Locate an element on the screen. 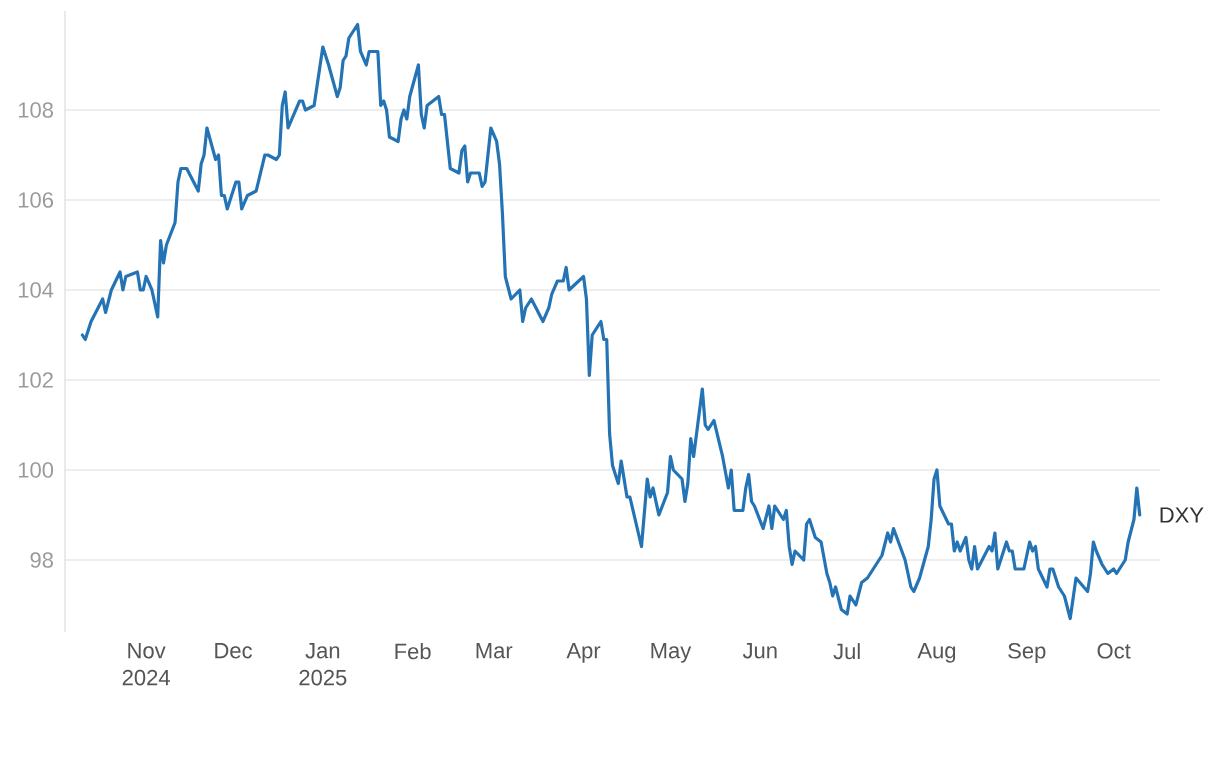 The width and height of the screenshot is (1220, 760). y-tick-label: 108 is located at coordinates (35, 110).